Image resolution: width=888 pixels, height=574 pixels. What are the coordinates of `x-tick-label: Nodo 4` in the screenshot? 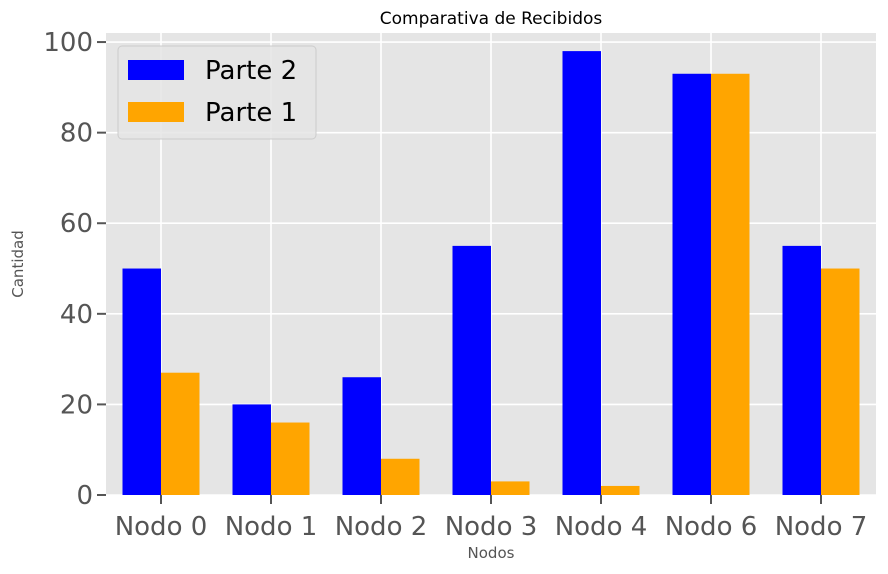 It's located at (601, 527).